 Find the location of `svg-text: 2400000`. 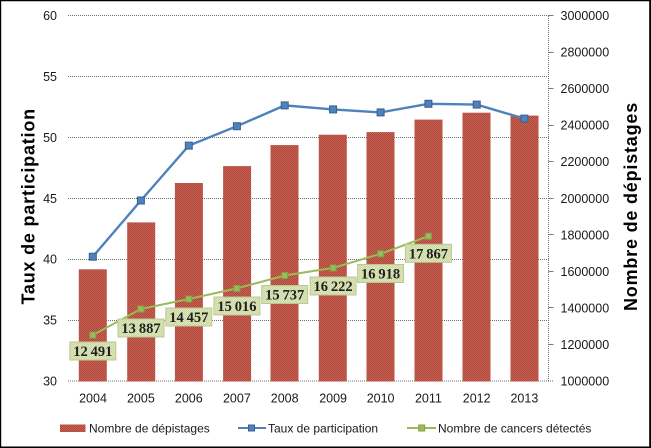

svg-text: 2400000 is located at coordinates (585, 126).